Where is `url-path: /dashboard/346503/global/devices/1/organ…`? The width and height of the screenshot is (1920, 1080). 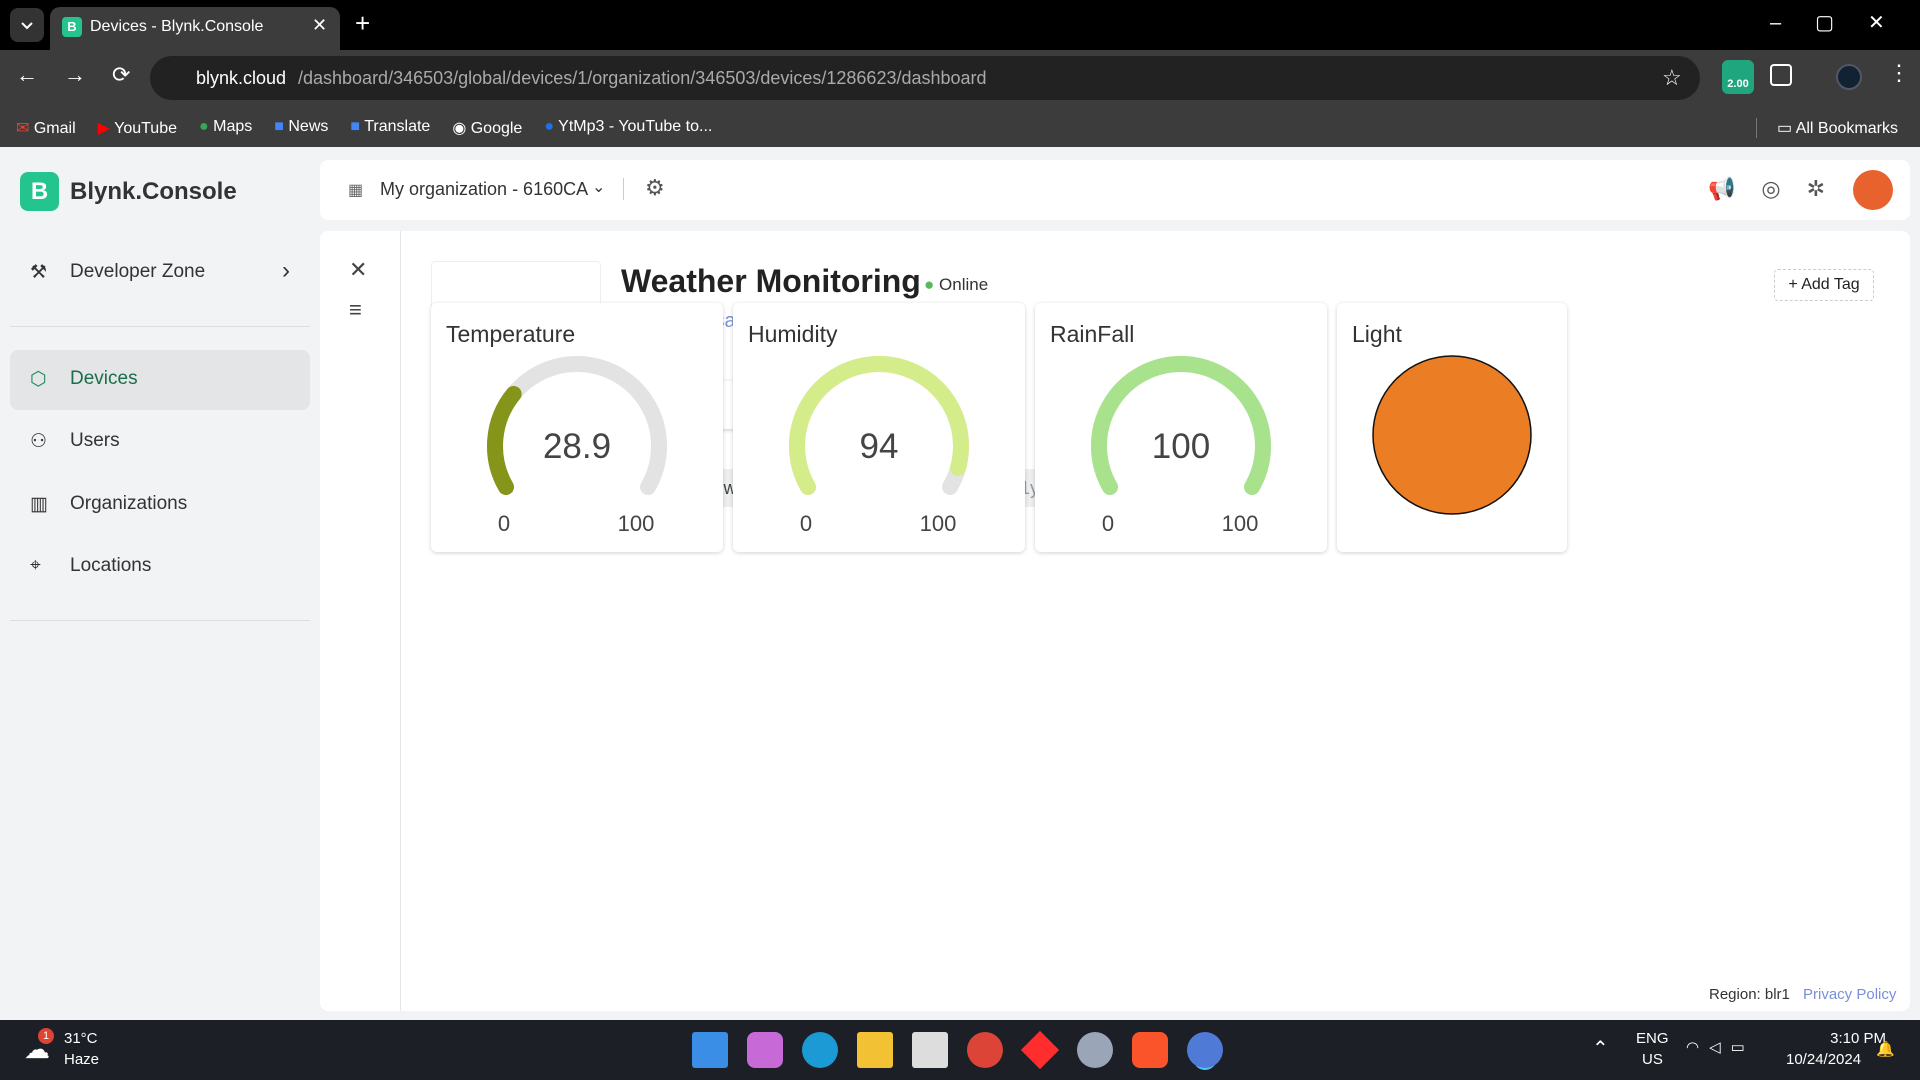 url-path: /dashboard/346503/global/devices/1/organ… is located at coordinates (642, 78).